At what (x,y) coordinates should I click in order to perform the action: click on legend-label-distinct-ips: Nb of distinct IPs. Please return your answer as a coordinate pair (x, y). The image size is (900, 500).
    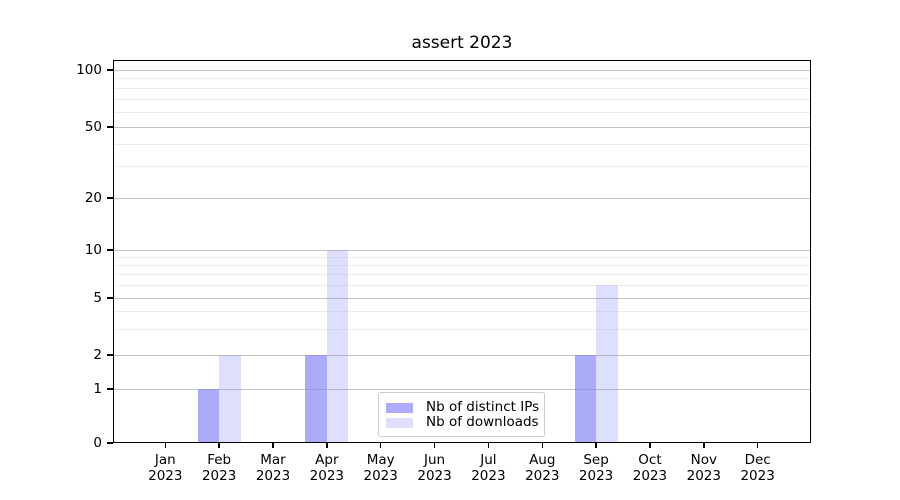
    Looking at the image, I should click on (483, 407).